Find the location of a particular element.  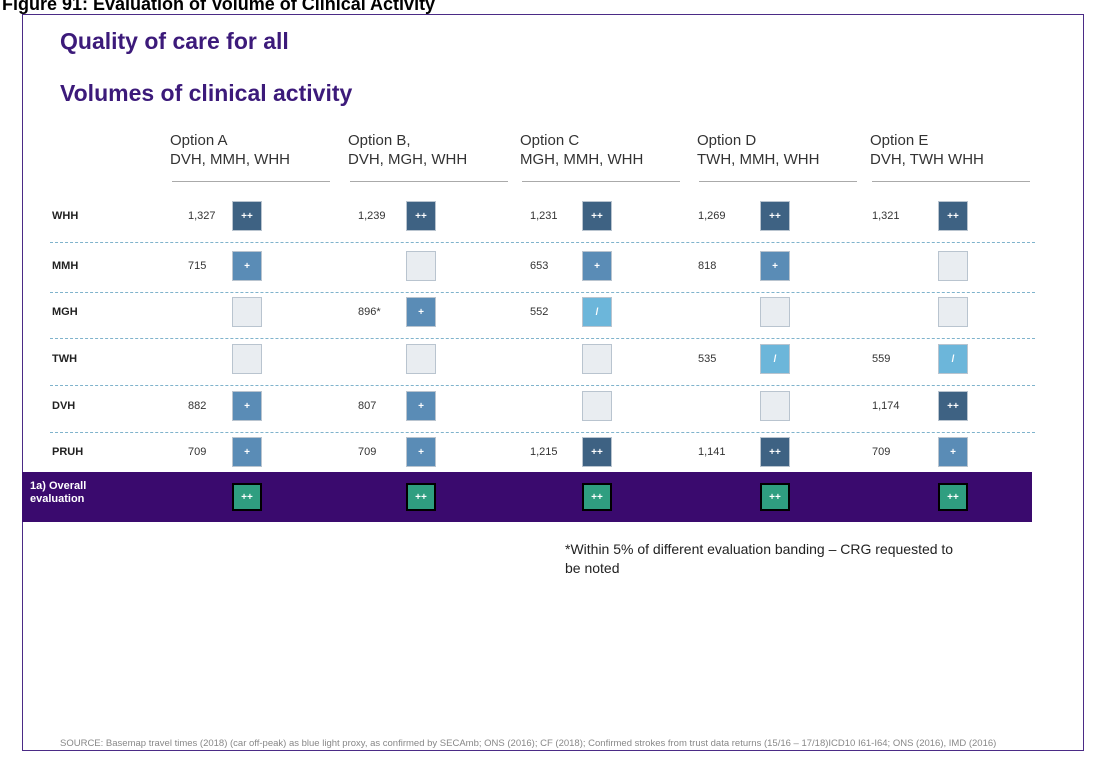

cell-value: 1,174 is located at coordinates (886, 406).